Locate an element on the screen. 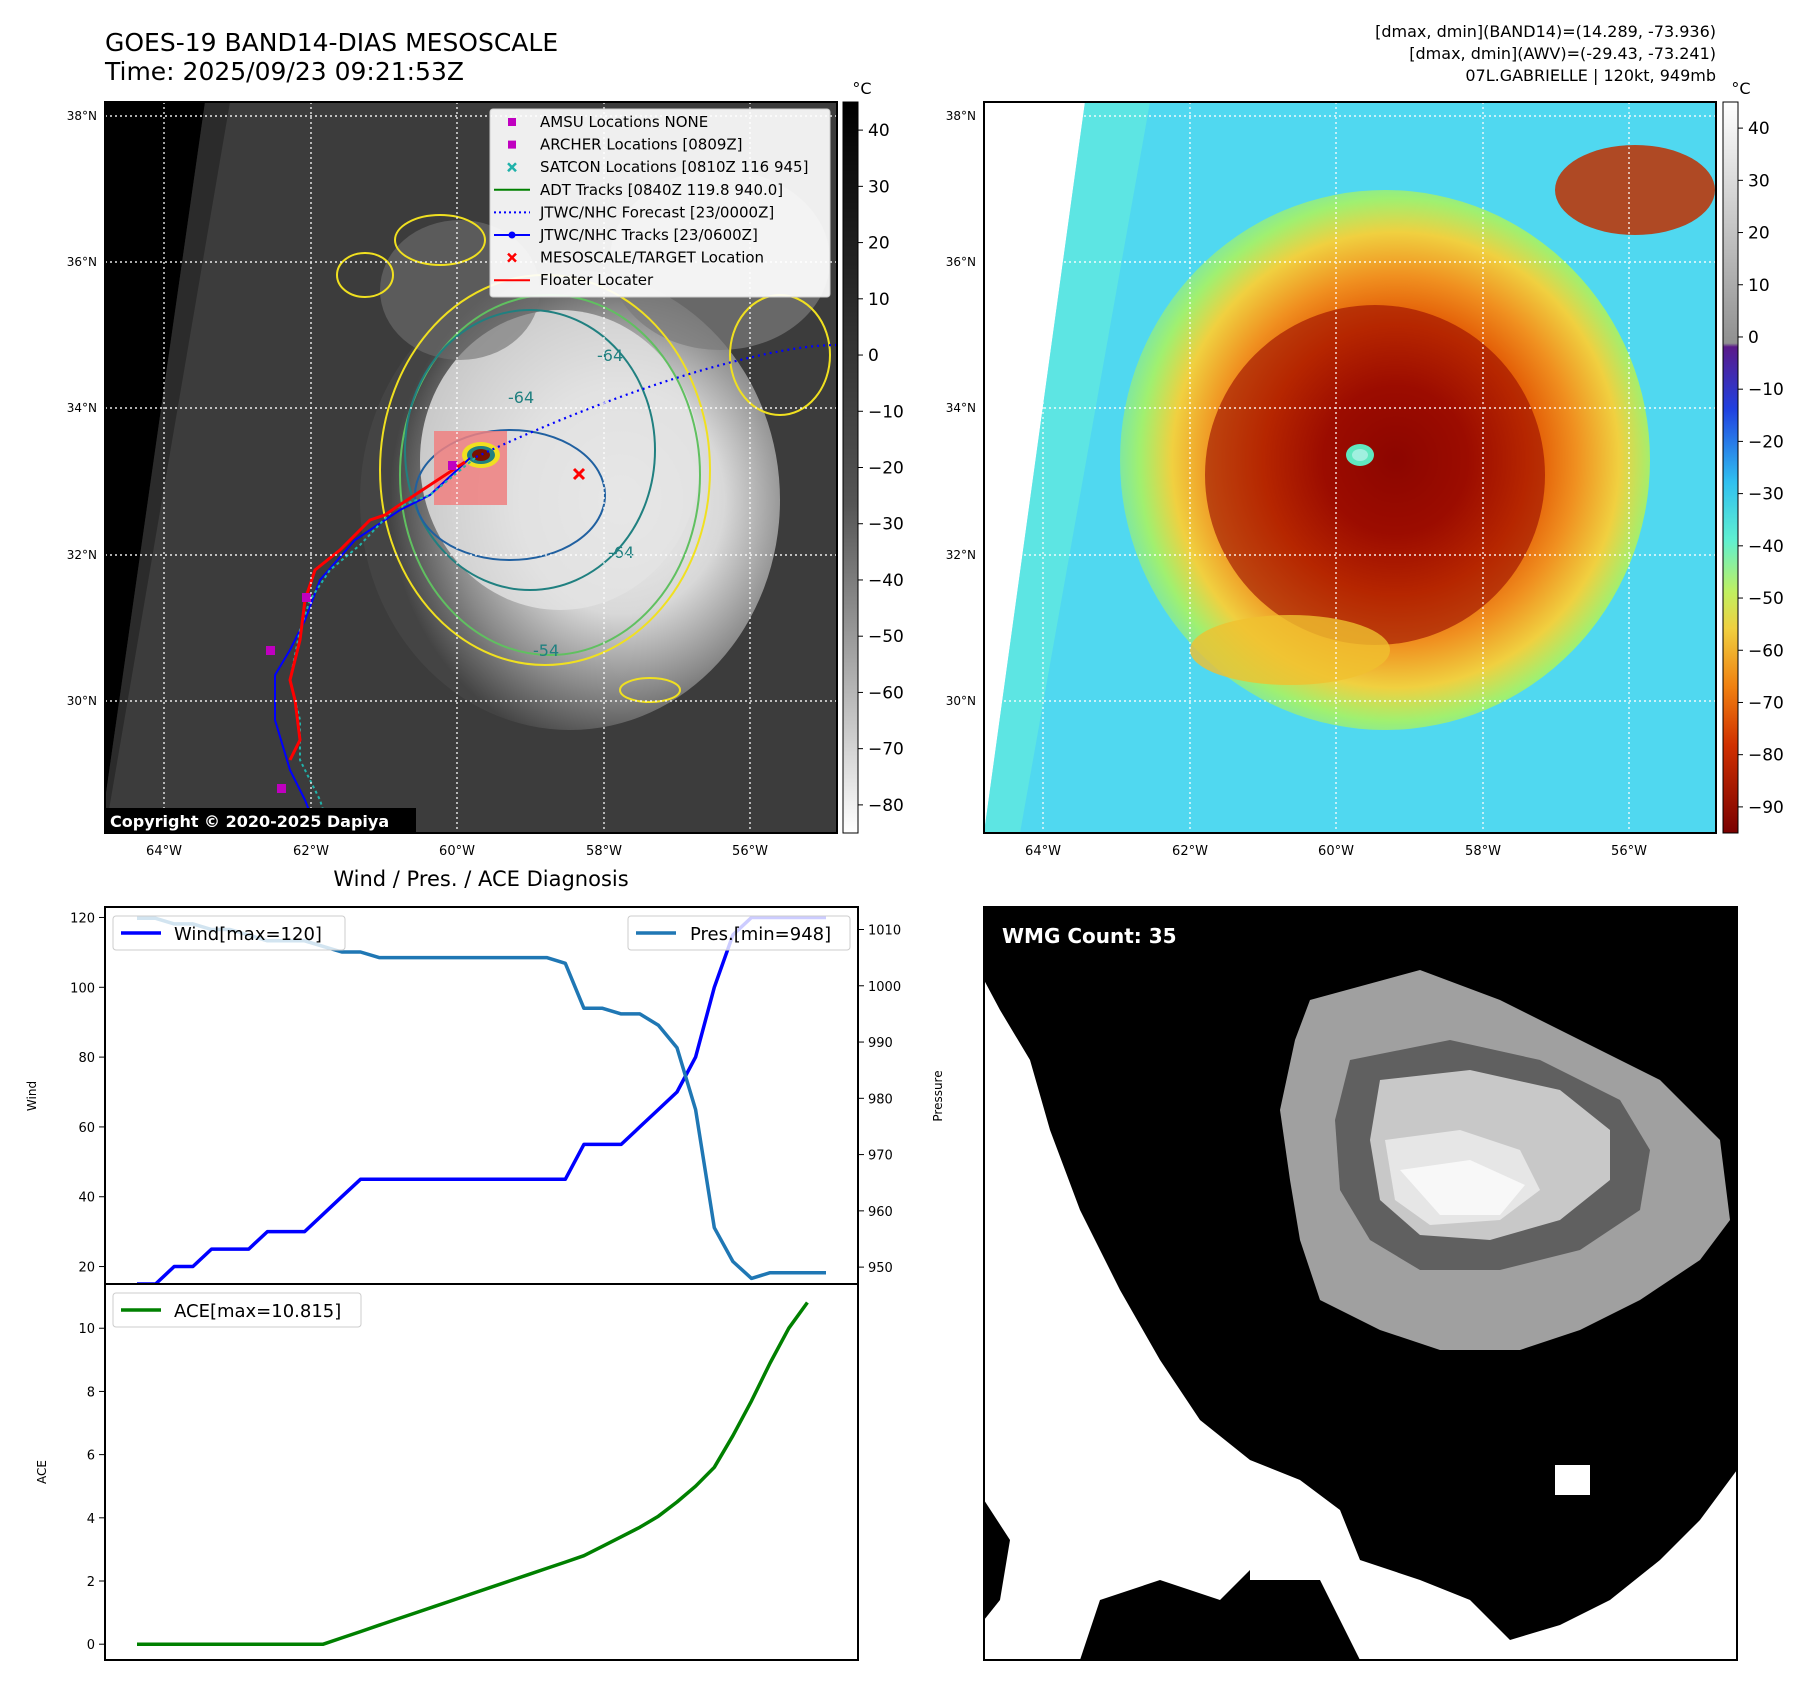 The image size is (1797, 1690). colorbar-tick-label: −20 is located at coordinates (886, 469).